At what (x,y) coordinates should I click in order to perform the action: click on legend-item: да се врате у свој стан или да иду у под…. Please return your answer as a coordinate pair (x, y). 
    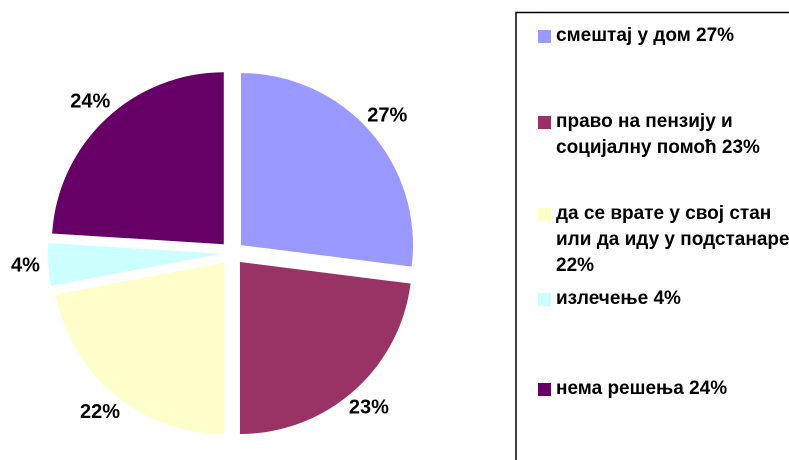
    Looking at the image, I should click on (663, 240).